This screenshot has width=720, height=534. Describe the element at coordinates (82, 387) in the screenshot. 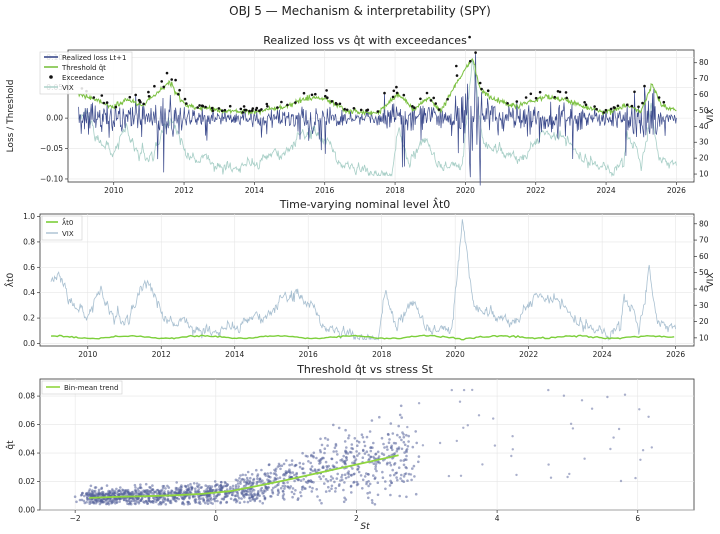

I see `panel3-legend: Bin-mean trend` at that location.